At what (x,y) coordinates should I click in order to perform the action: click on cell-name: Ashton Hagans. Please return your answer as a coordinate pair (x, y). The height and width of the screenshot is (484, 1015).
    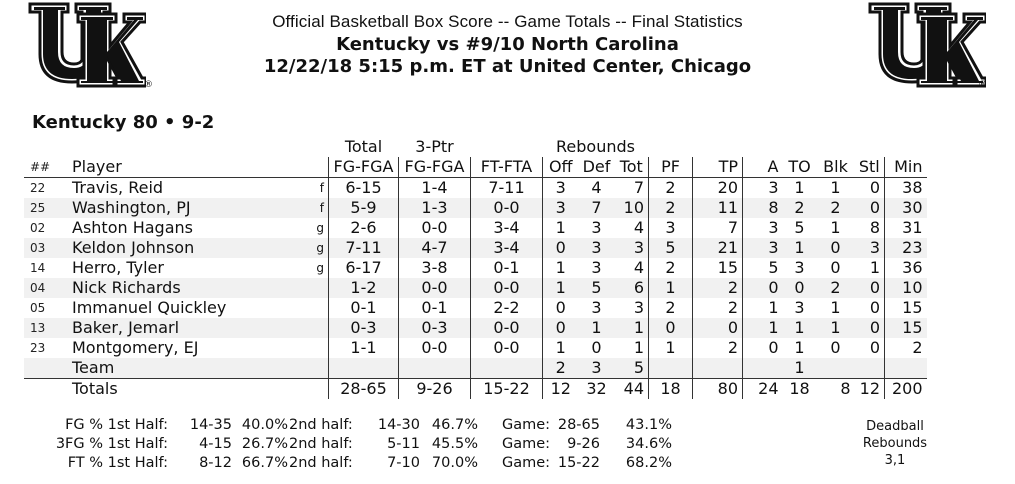
    Looking at the image, I should click on (132, 227).